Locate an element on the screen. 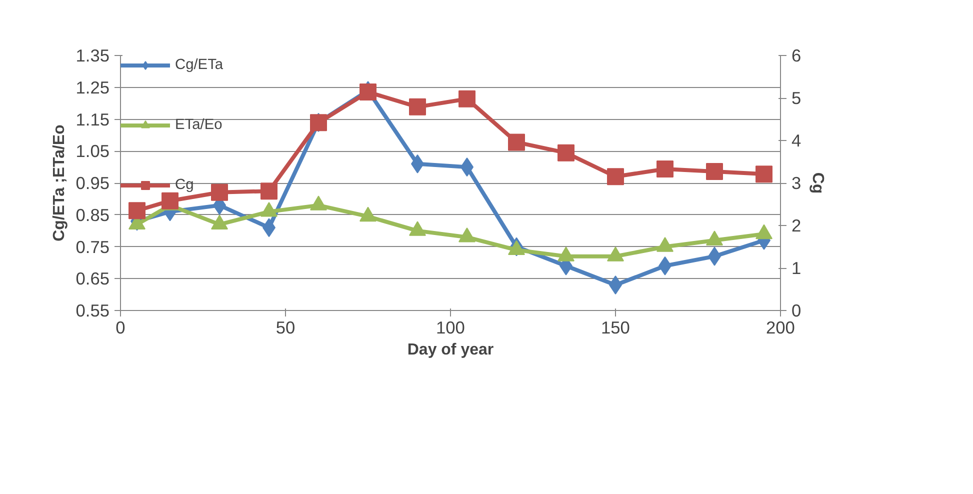 Image resolution: width=973 pixels, height=494 pixels. y2-tick-label: 6 is located at coordinates (797, 56).